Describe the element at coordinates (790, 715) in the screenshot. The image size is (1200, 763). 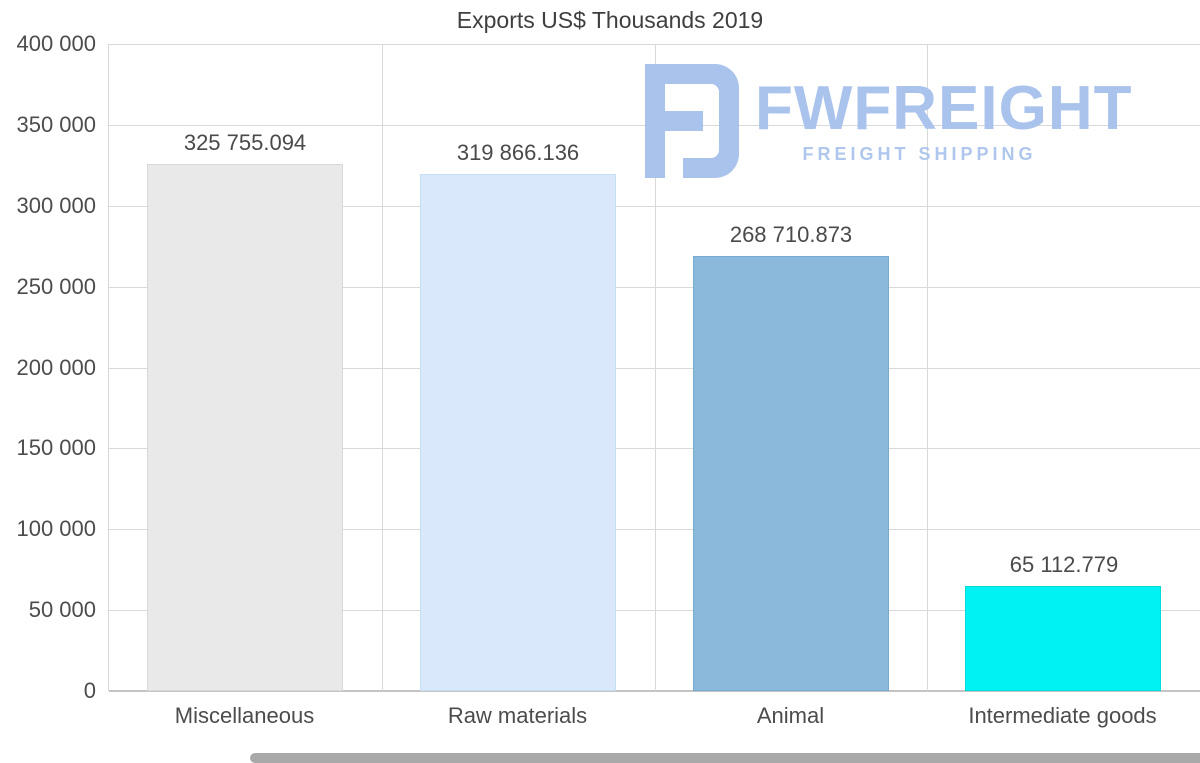
I see `x-category-label: Animal` at that location.